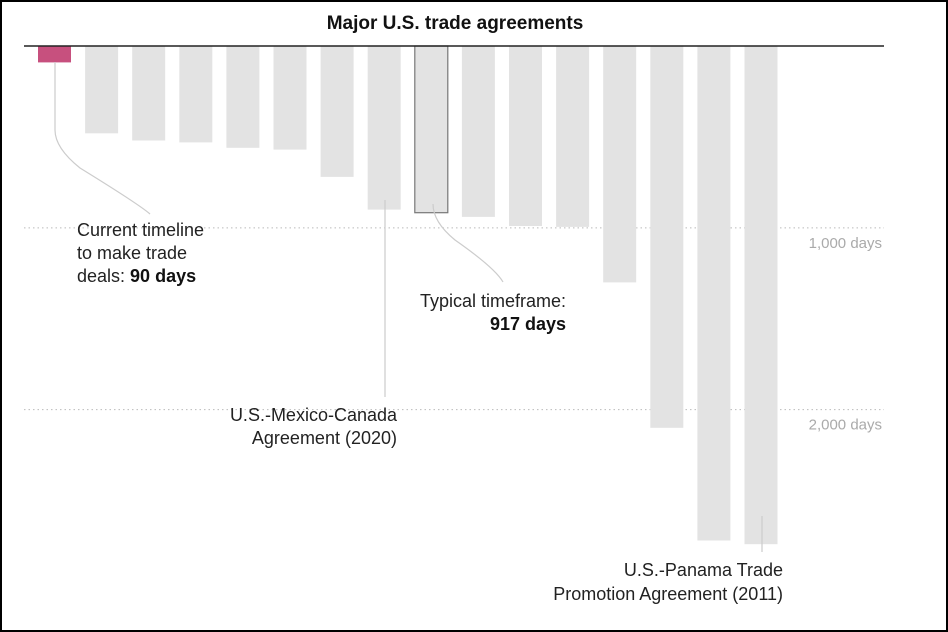  Describe the element at coordinates (455, 23) in the screenshot. I see `chart-title: Major U.S. trade agreements` at that location.